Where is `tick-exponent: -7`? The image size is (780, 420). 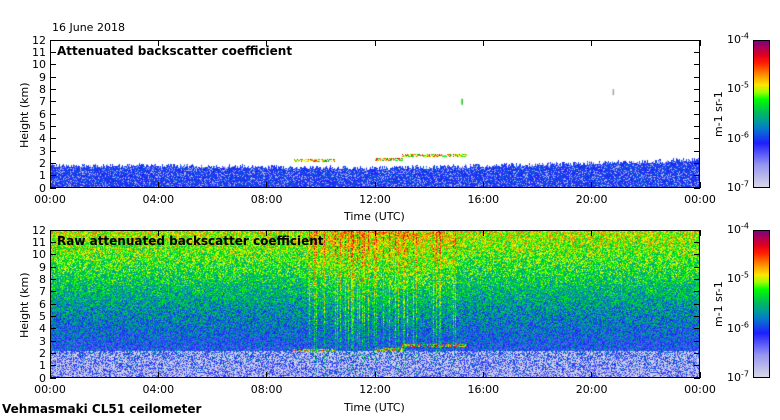
tick-exponent: -7 is located at coordinates (745, 184).